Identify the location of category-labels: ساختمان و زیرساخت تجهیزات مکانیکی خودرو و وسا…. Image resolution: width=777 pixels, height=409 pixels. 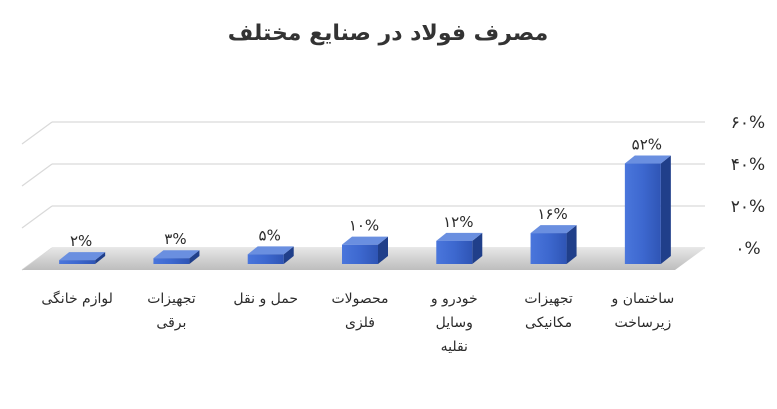
(357, 322).